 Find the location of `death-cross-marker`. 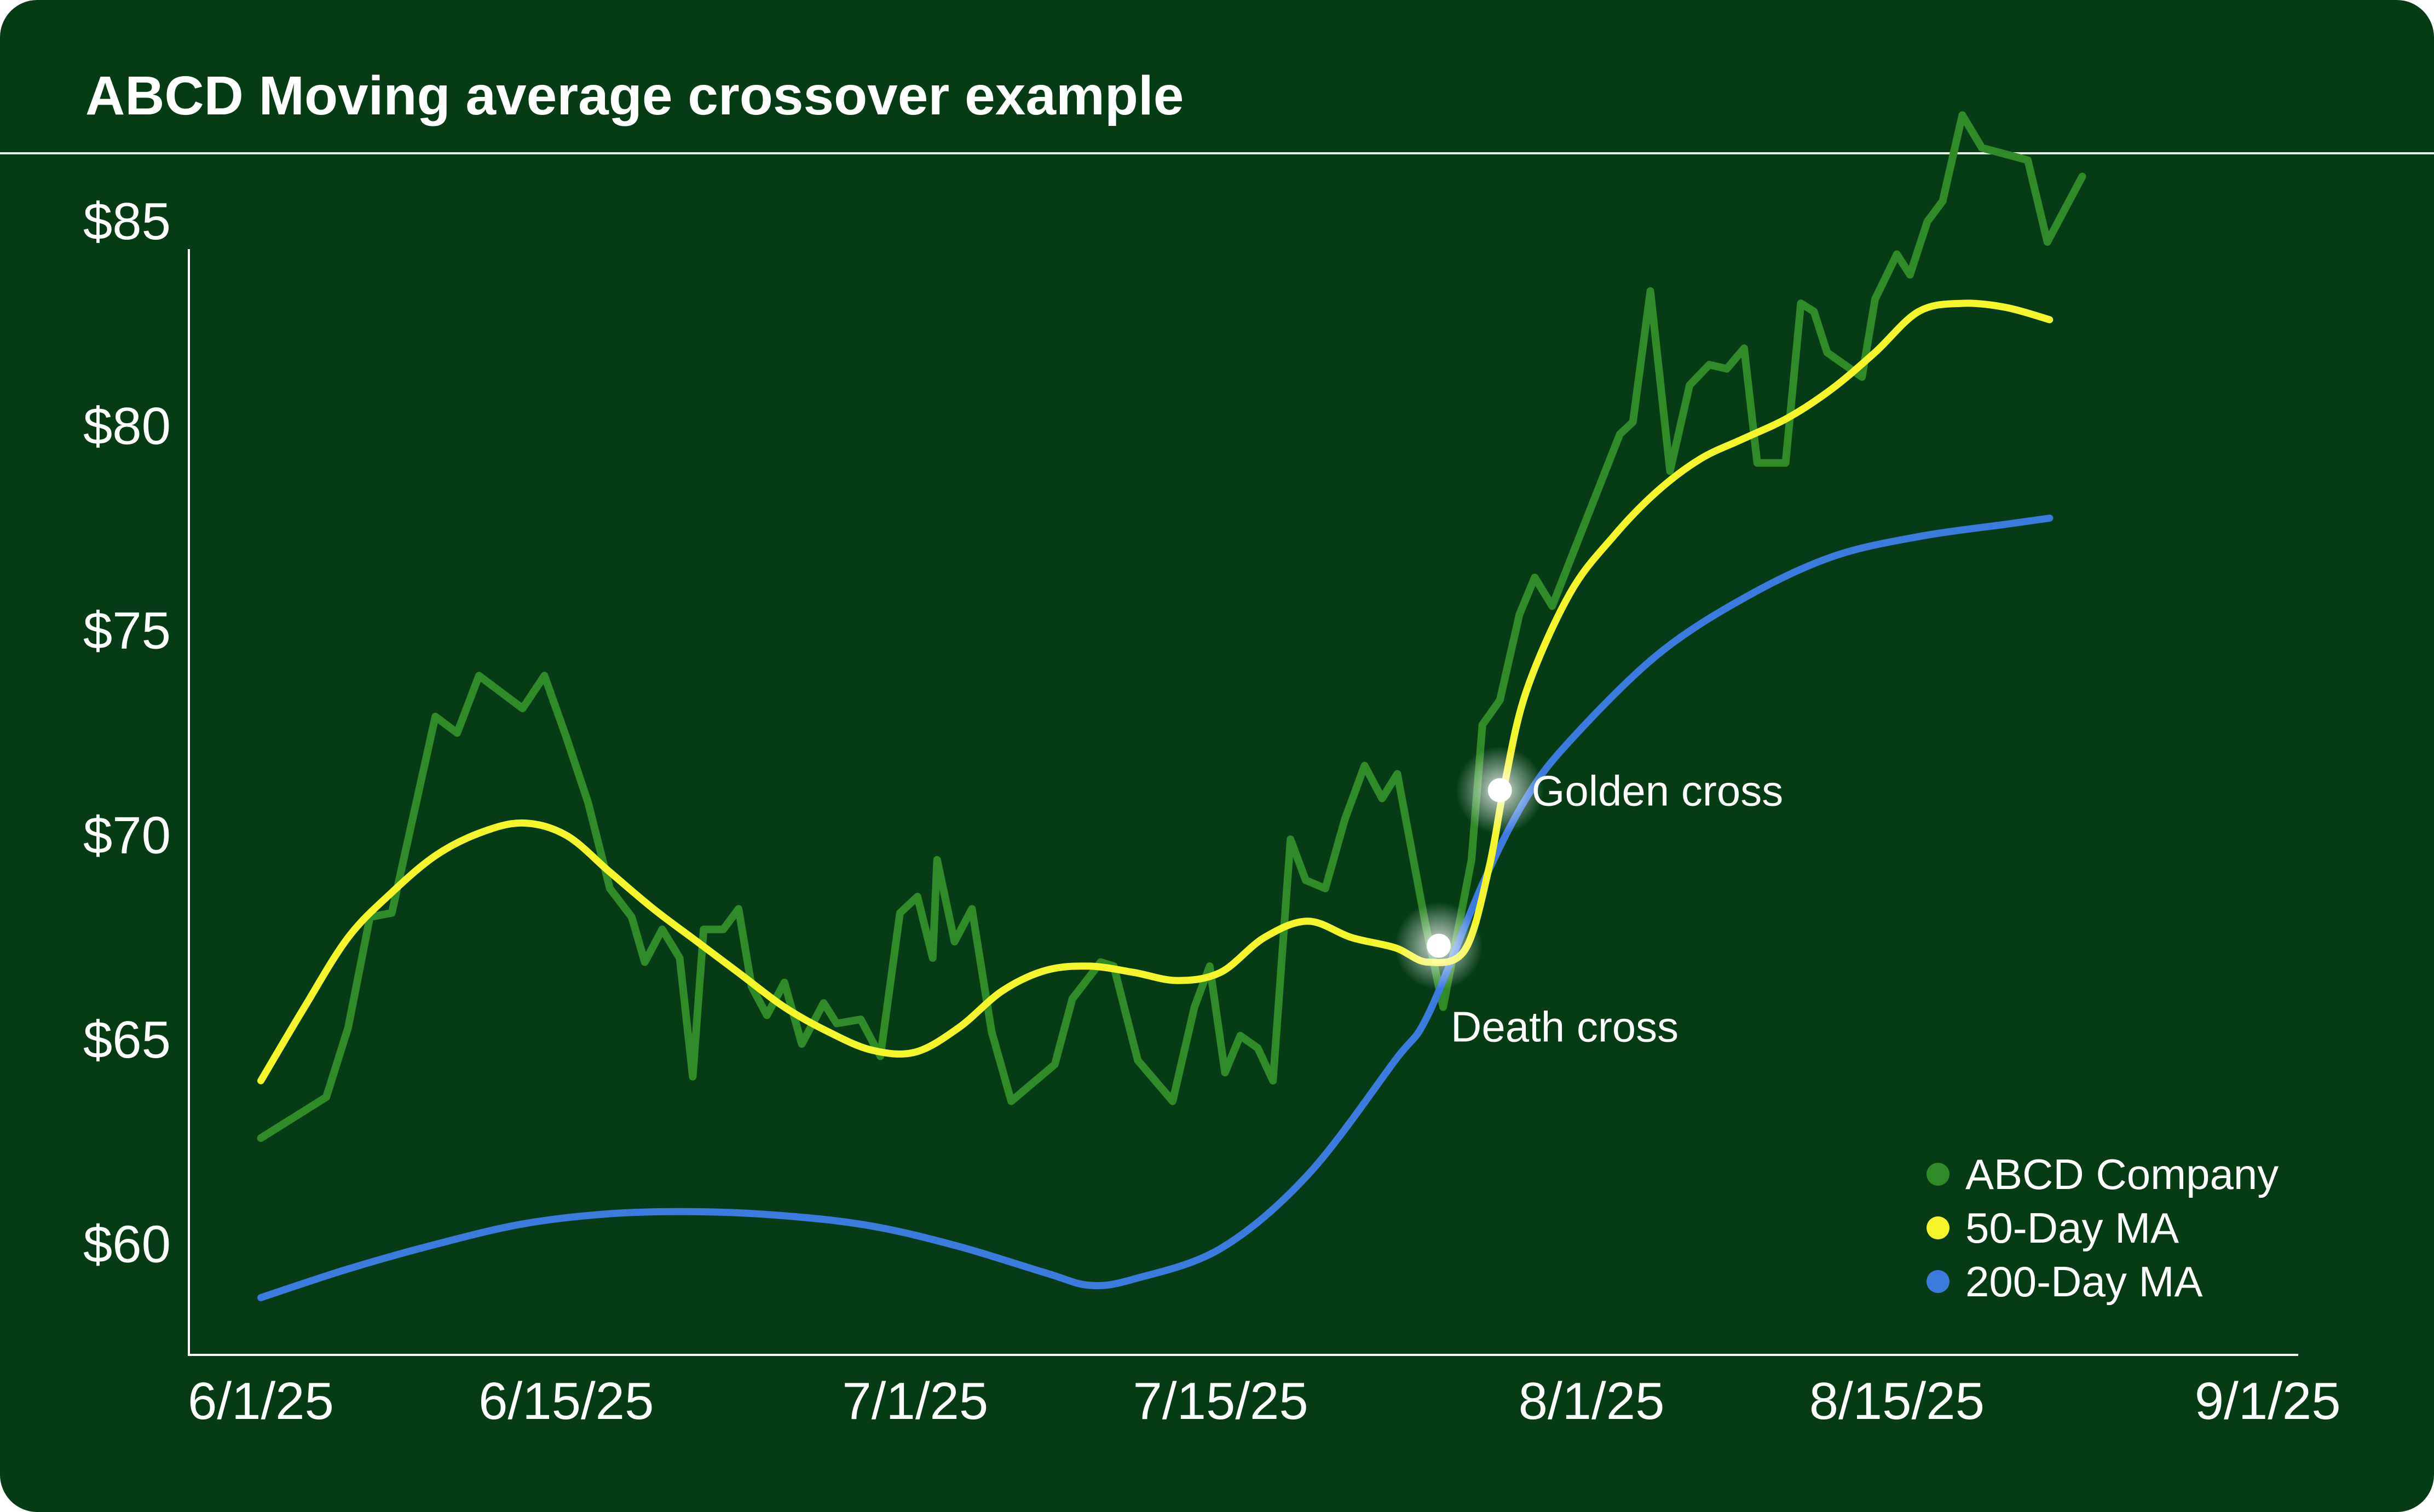

death-cross-marker is located at coordinates (1439, 946).